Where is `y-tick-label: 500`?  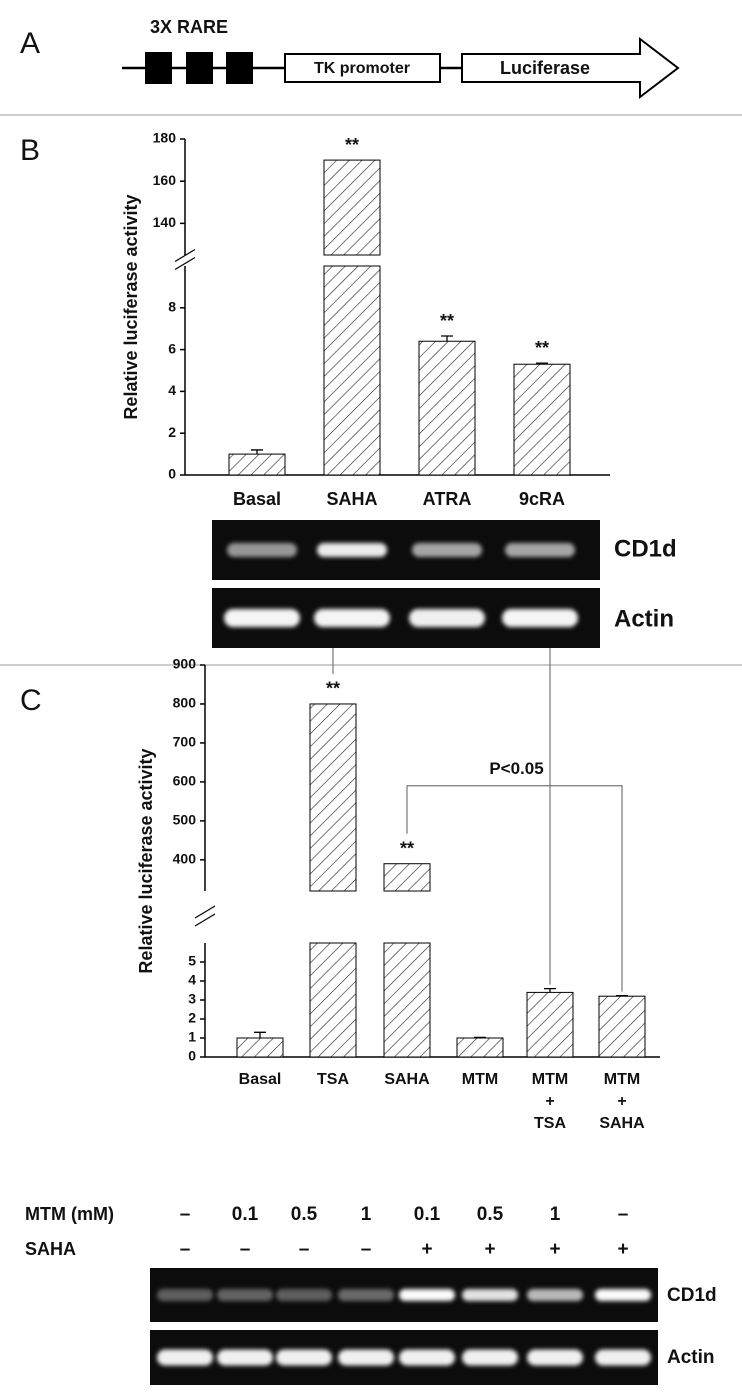
y-tick-label: 500 is located at coordinates (185, 820).